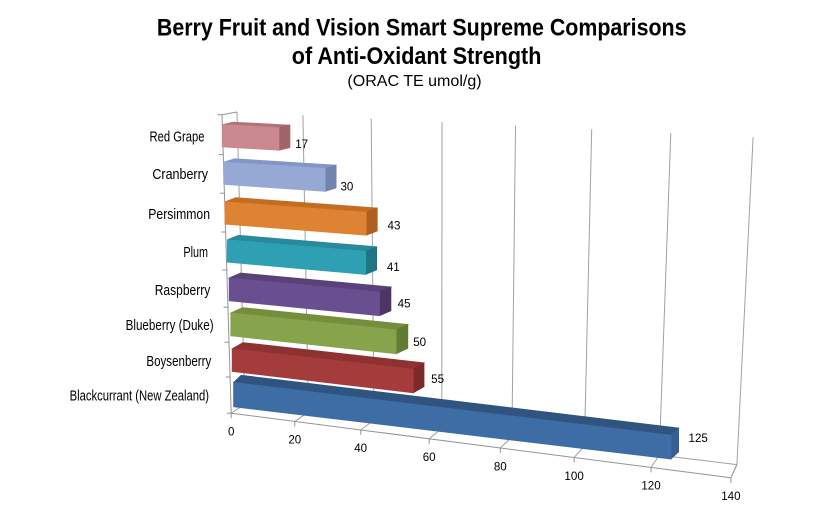 This screenshot has width=830, height=518. Describe the element at coordinates (573, 476) in the screenshot. I see `svg-text: 100` at that location.